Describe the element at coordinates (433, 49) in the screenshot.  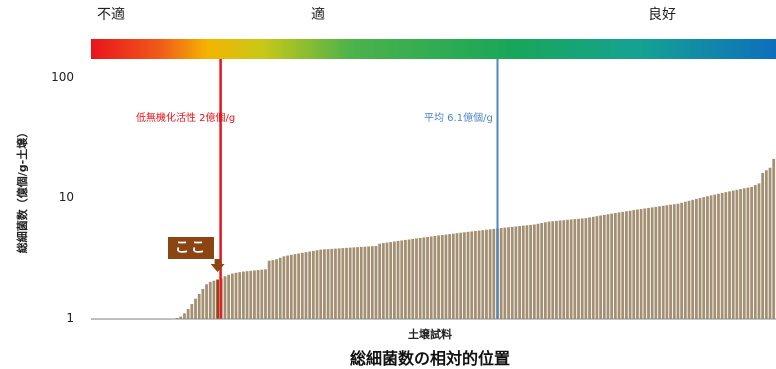
I see `suitability-gradient-bar` at that location.